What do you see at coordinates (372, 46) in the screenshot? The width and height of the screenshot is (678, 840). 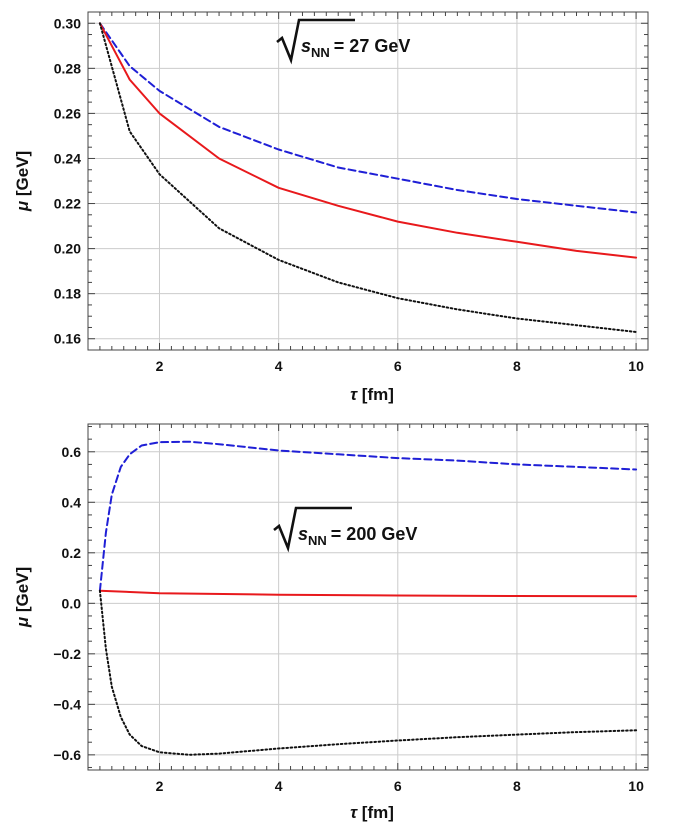 I see `annotation-value: = 27 GeV` at bounding box center [372, 46].